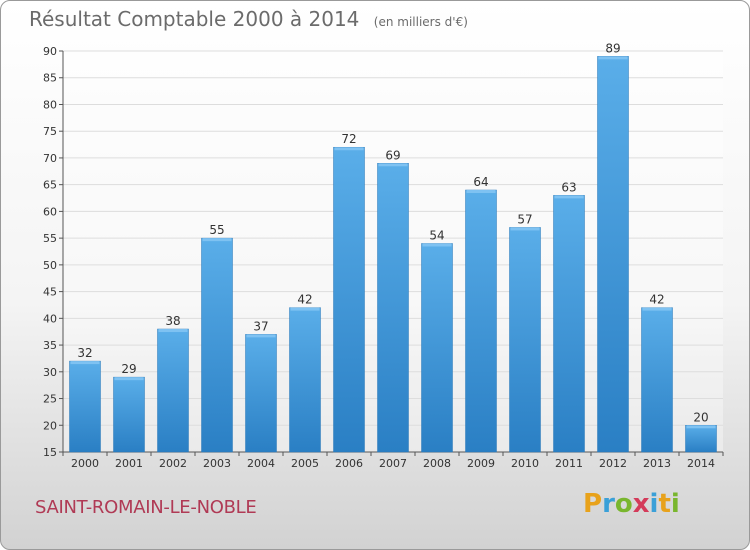 Image resolution: width=750 pixels, height=550 pixels. Describe the element at coordinates (608, 504) in the screenshot. I see `logo-letter: r` at that location.